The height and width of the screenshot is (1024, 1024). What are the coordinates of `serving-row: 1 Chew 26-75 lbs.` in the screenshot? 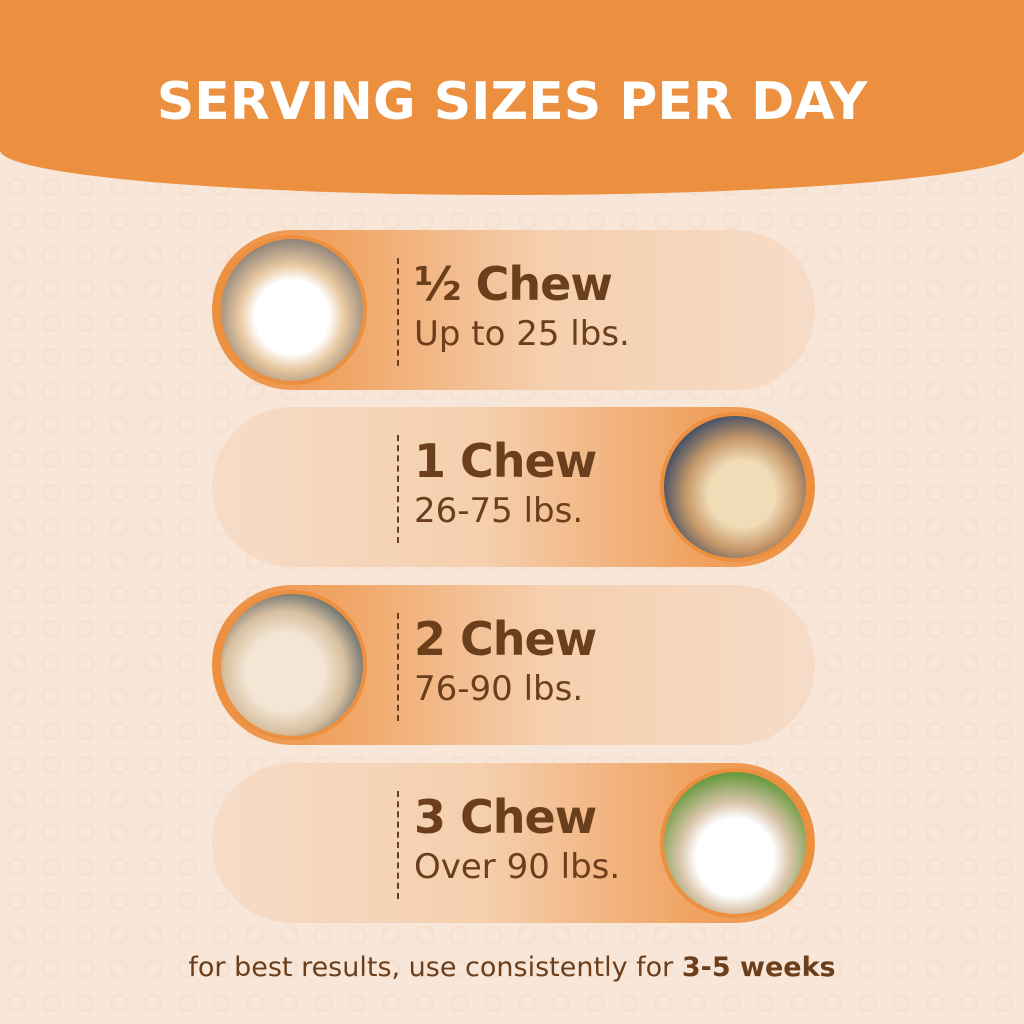 It's located at (513, 487).